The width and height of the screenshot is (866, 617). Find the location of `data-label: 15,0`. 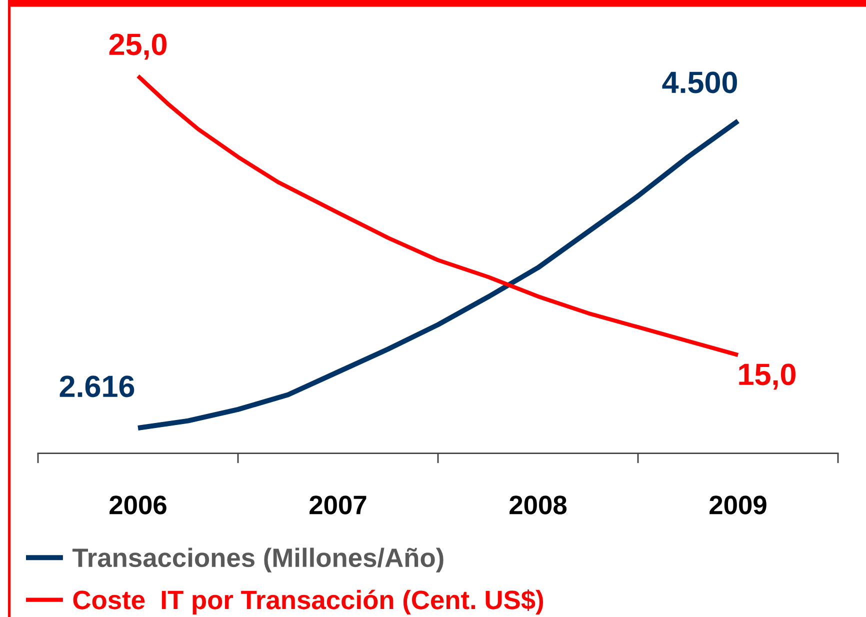

data-label: 15,0 is located at coordinates (767, 377).